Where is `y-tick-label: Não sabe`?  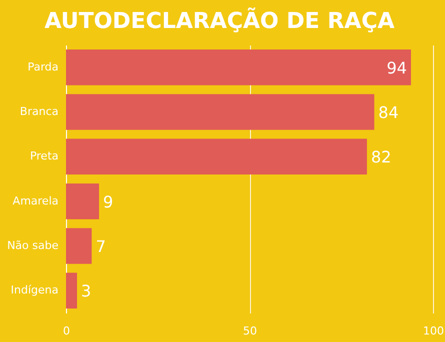
y-tick-label: Não sabe is located at coordinates (33, 245).